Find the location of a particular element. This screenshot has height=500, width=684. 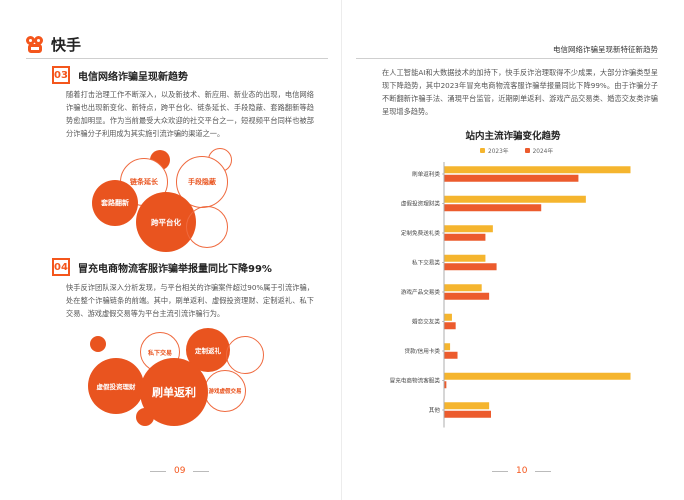

legend-label: 2024年 is located at coordinates (543, 152).